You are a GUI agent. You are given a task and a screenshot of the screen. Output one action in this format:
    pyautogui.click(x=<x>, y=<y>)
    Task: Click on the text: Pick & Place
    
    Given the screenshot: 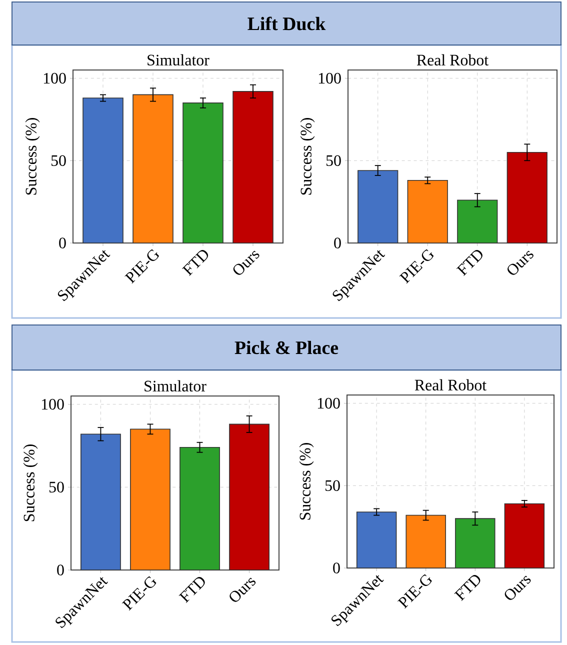 What is the action you would take?
    pyautogui.click(x=286, y=347)
    